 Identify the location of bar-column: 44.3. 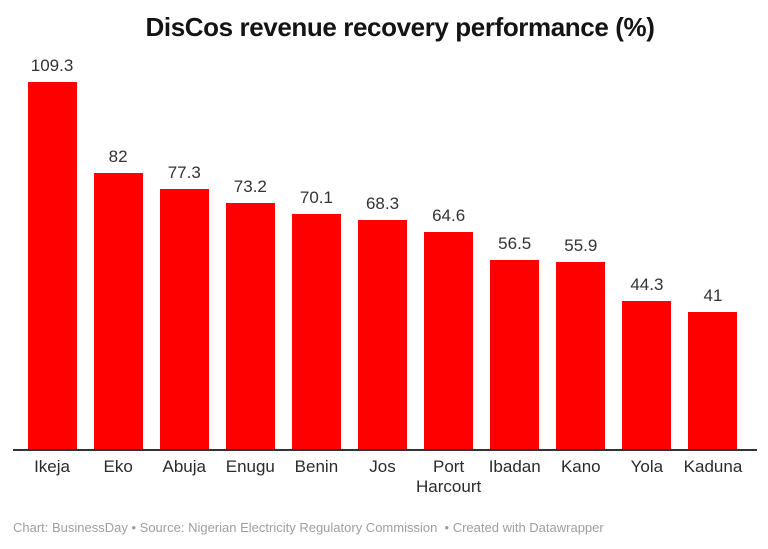
(647, 253).